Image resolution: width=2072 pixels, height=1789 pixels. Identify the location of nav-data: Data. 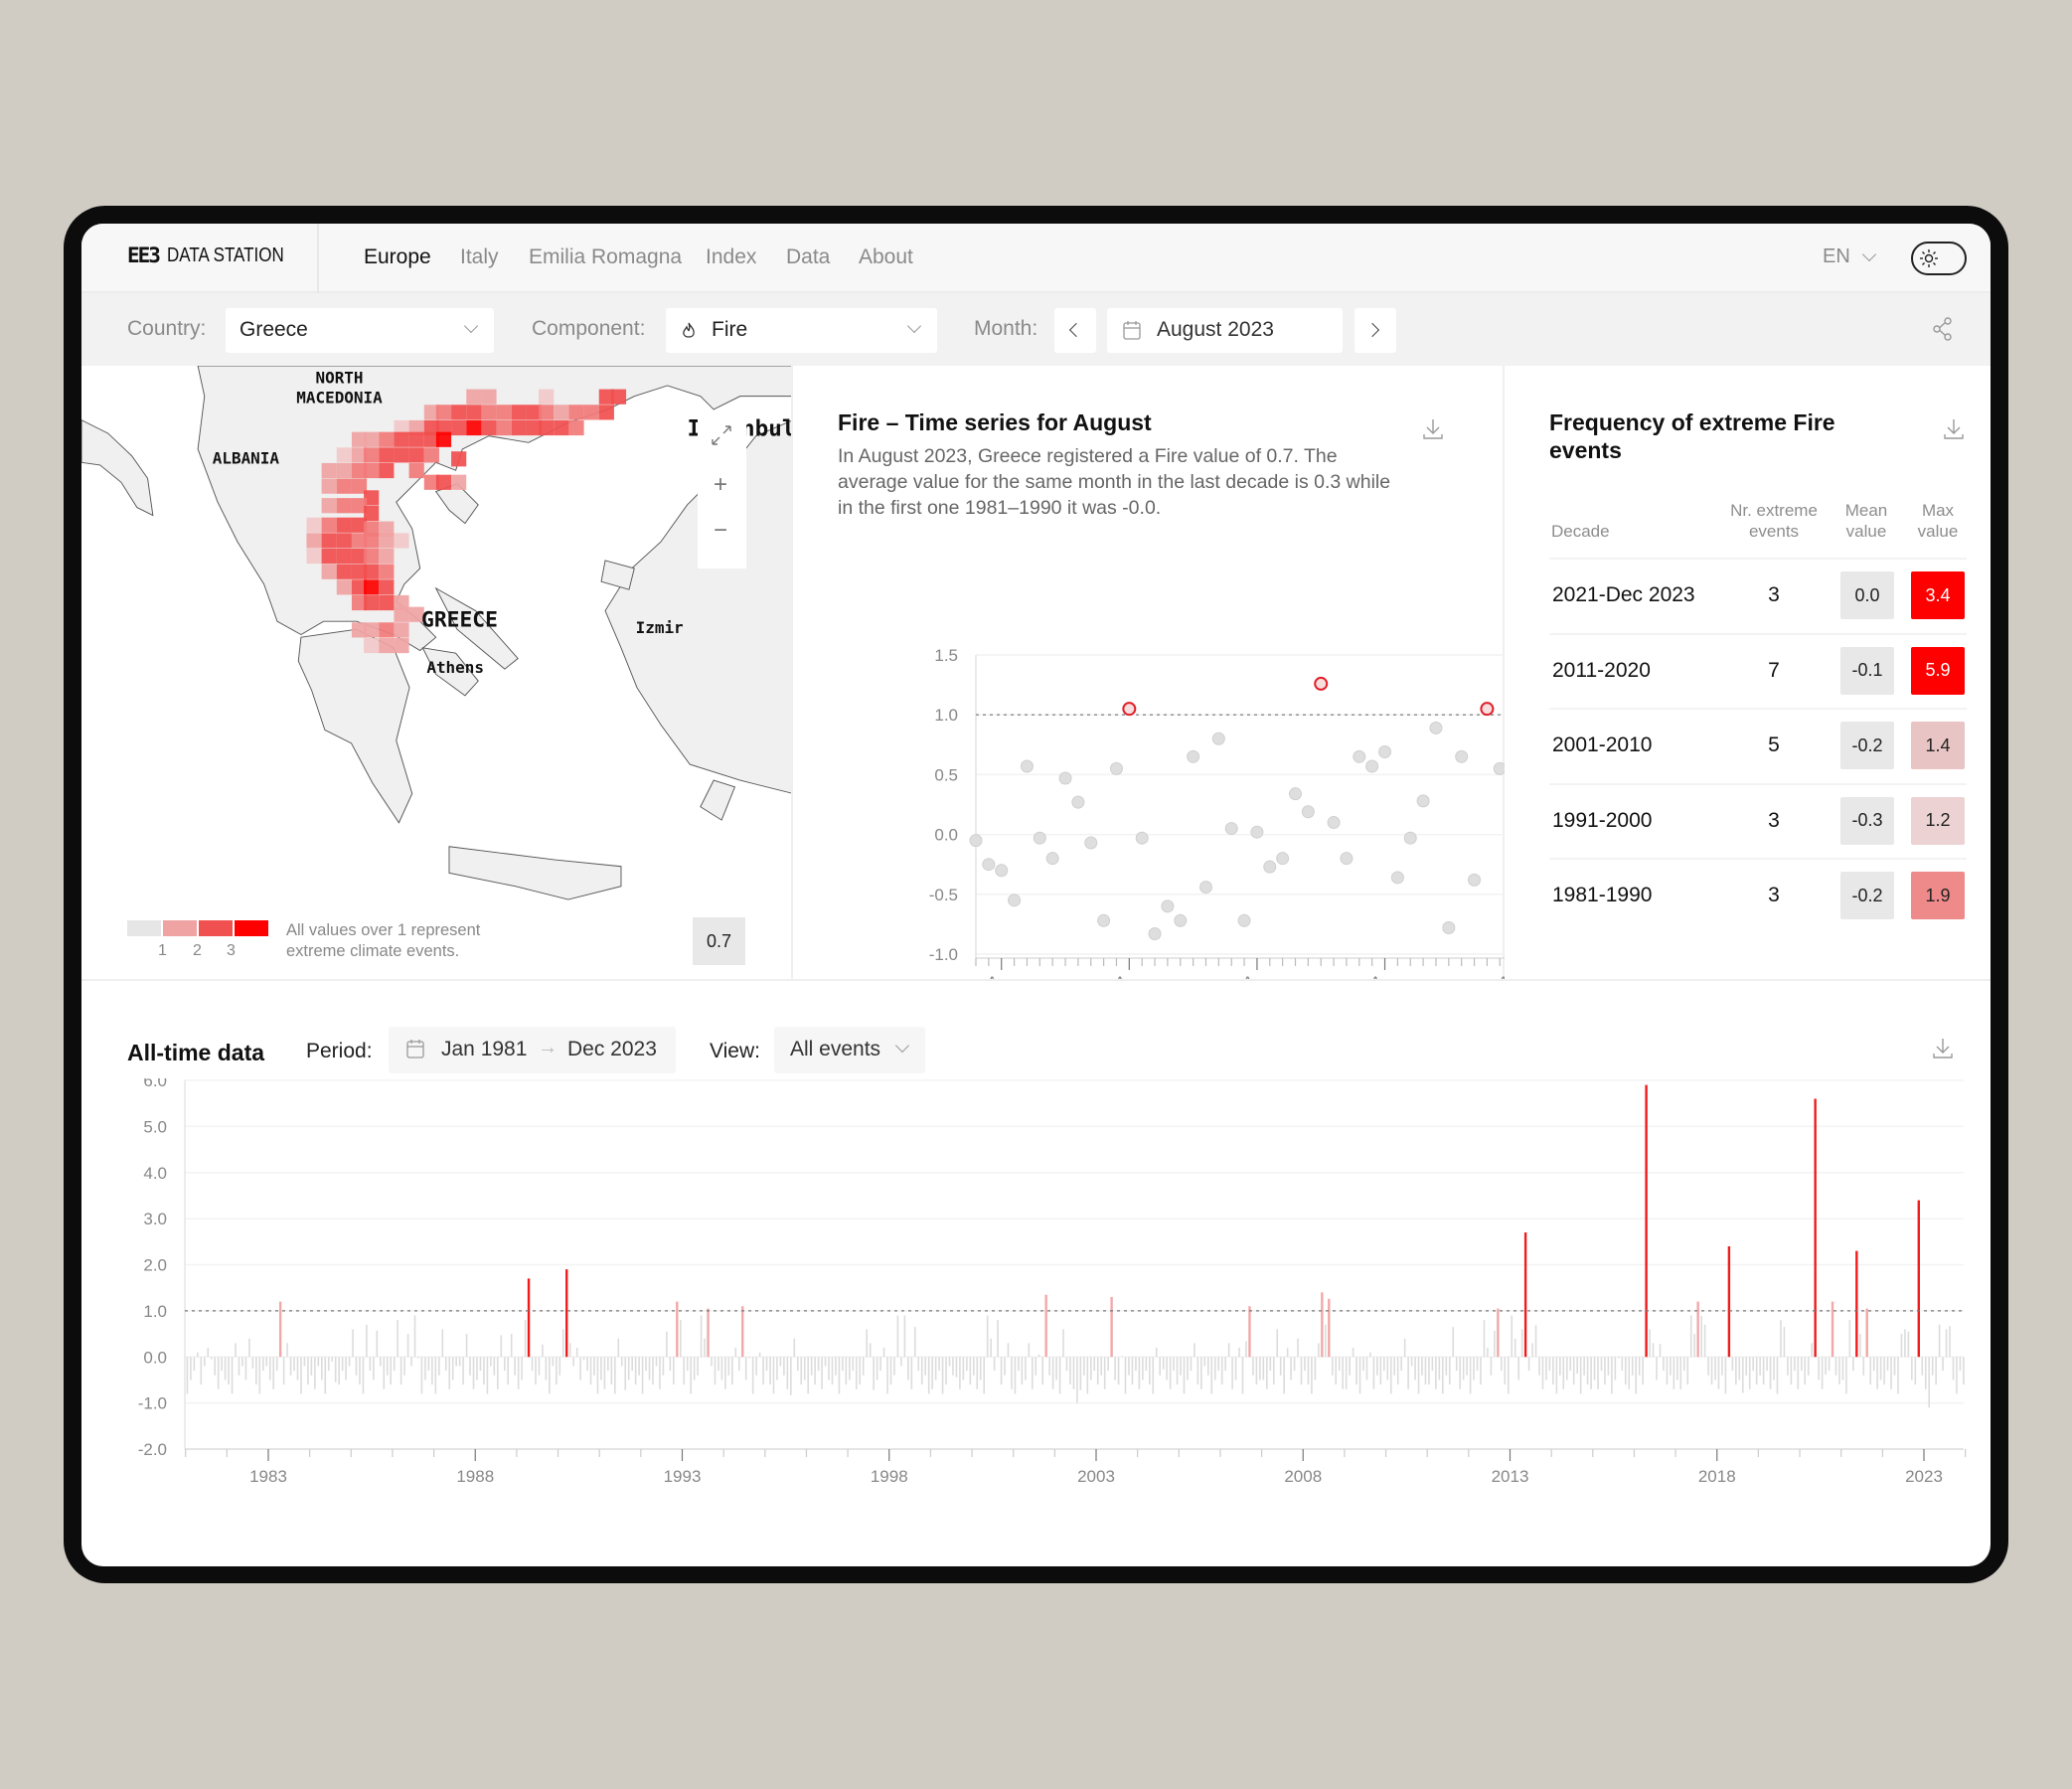
(808, 256).